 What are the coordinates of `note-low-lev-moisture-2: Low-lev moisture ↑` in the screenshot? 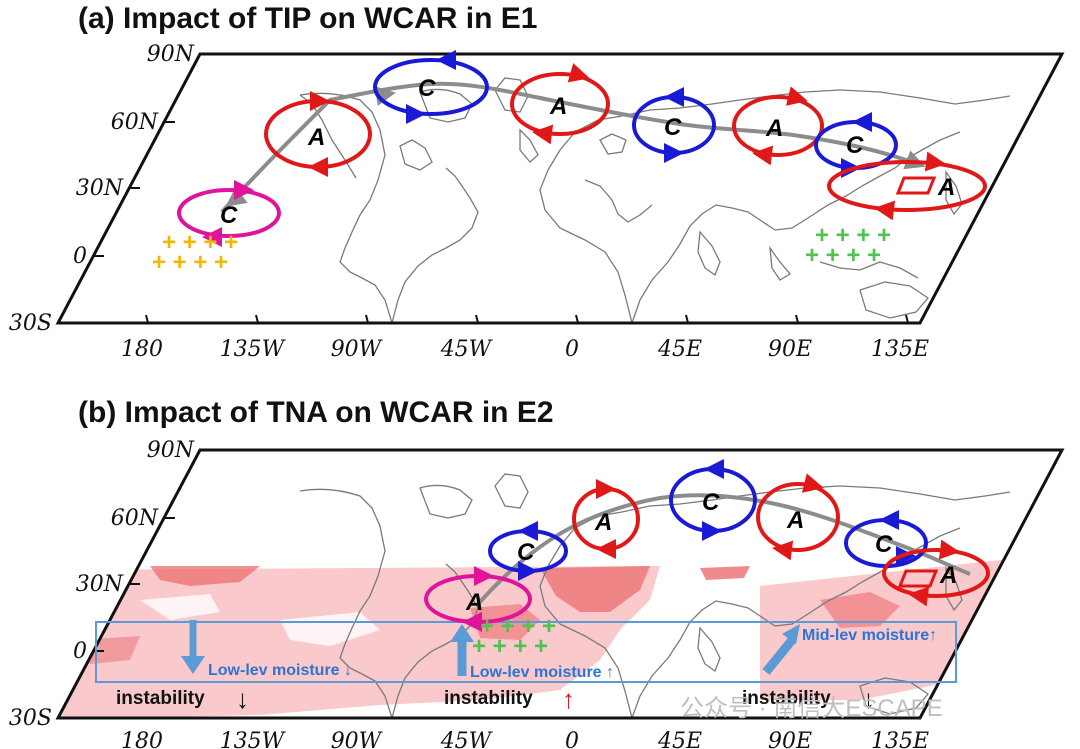 It's located at (542, 672).